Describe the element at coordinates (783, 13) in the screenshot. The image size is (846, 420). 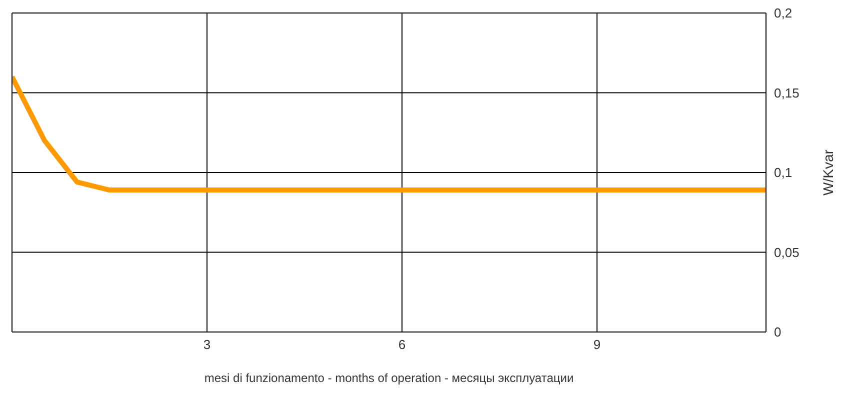
I see `y-tick-label: 0,2` at that location.